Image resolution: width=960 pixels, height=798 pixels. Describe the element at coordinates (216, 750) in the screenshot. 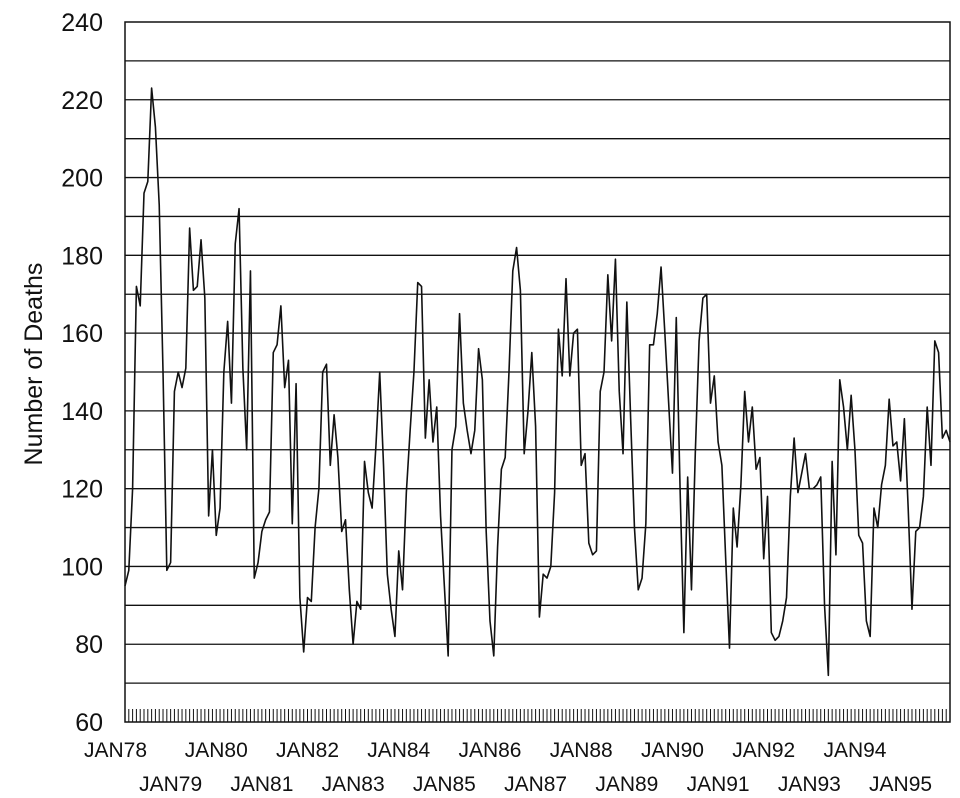

I see `x-tick-label: JAN80` at that location.